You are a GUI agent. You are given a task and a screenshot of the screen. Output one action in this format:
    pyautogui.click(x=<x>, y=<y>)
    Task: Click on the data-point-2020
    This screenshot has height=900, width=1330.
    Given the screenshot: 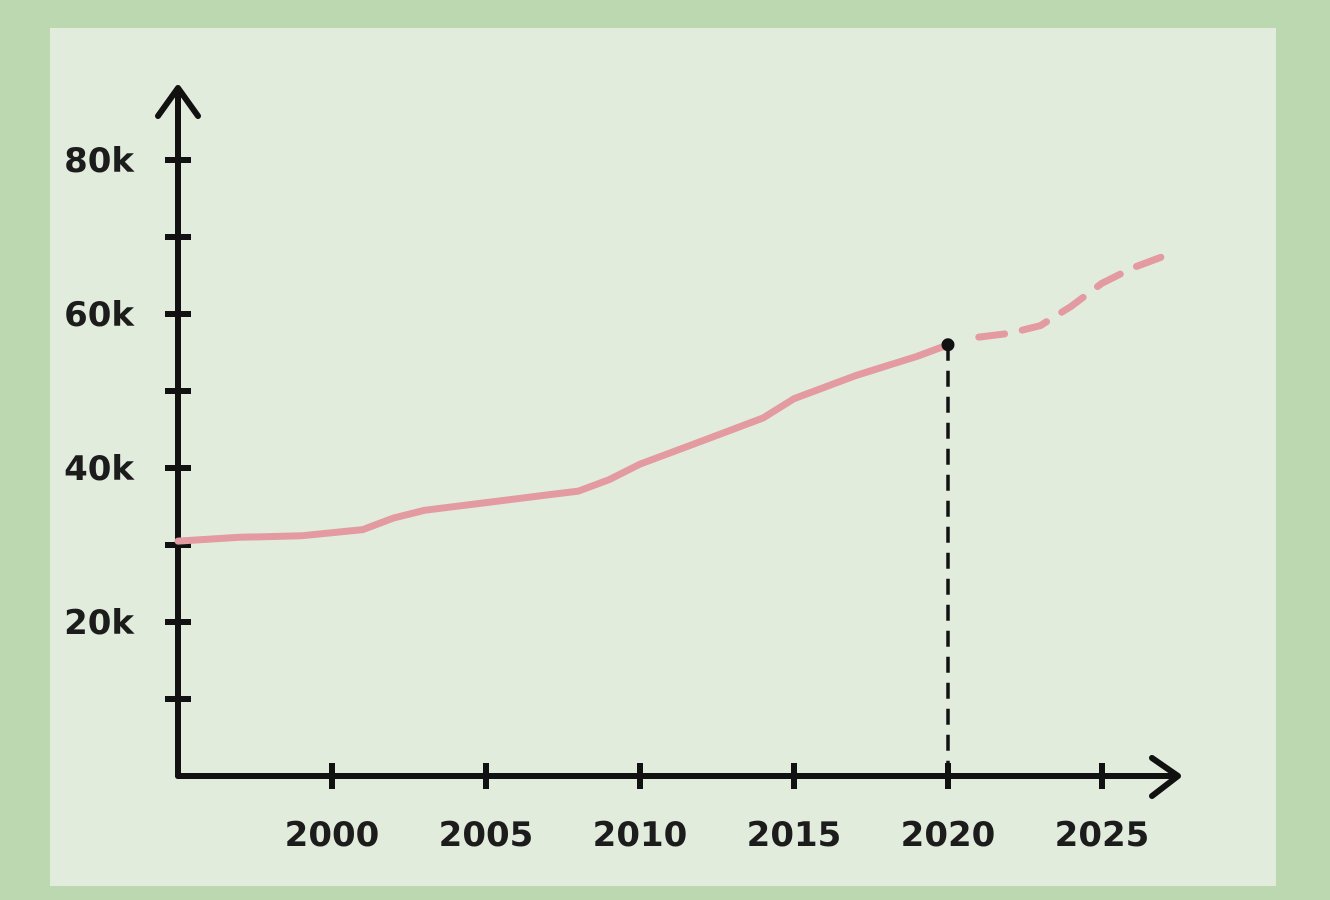 What is the action you would take?
    pyautogui.click(x=948, y=345)
    